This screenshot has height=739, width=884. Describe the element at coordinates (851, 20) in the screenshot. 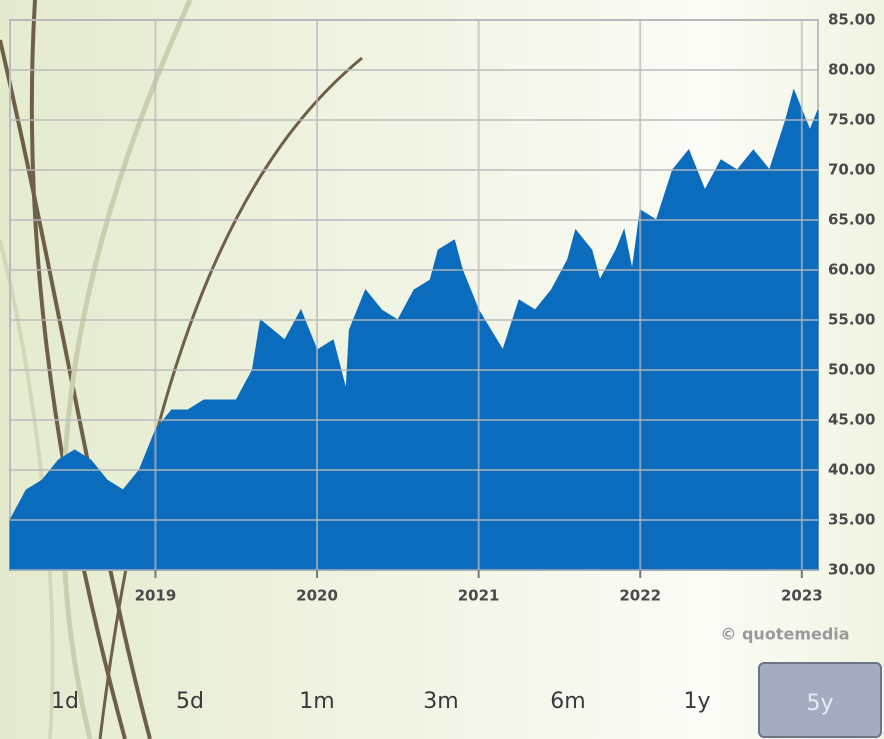

I see `y-tick-label: 85.00` at that location.